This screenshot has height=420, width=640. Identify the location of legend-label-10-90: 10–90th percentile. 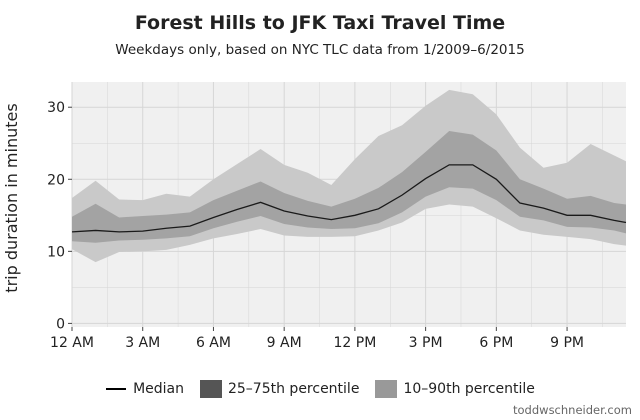
(469, 389).